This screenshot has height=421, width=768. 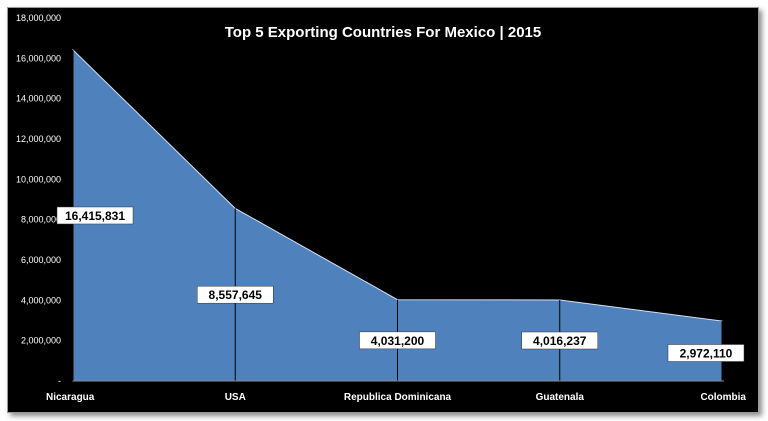 What do you see at coordinates (38, 18) in the screenshot?
I see `y-tick-label: 18,000,000` at bounding box center [38, 18].